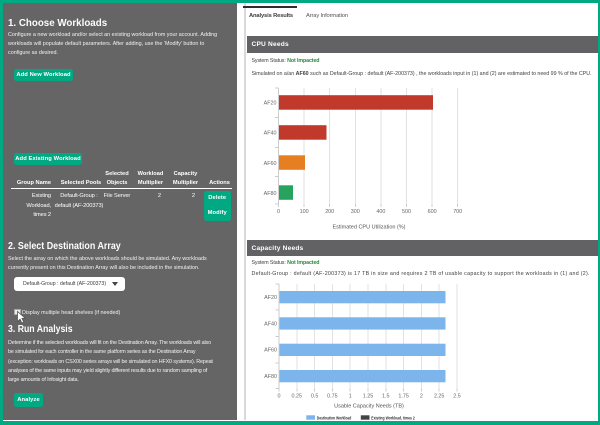  I want to click on svg-text: 0.25, so click(297, 397).